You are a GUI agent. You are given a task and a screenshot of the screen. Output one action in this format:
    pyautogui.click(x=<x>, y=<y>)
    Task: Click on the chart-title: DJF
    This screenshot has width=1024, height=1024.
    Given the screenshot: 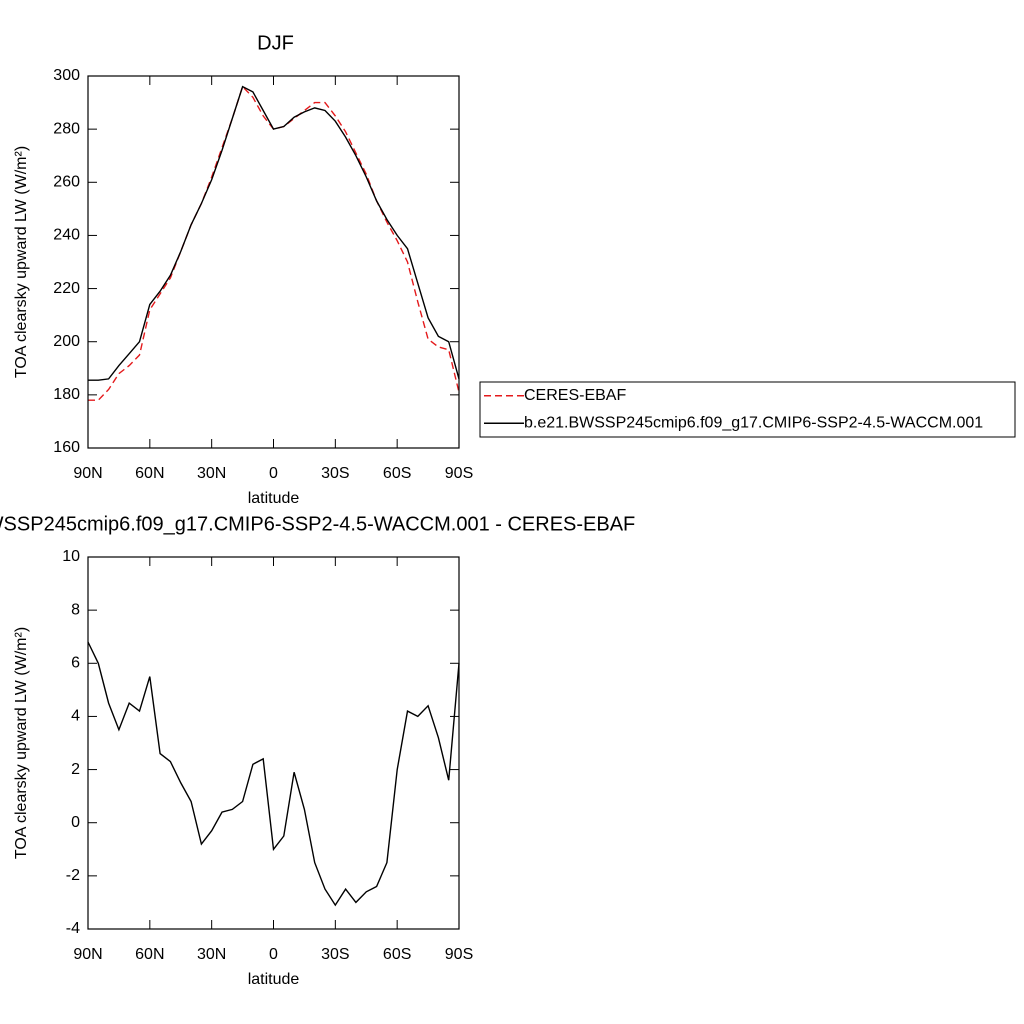 What is the action you would take?
    pyautogui.click(x=275, y=43)
    